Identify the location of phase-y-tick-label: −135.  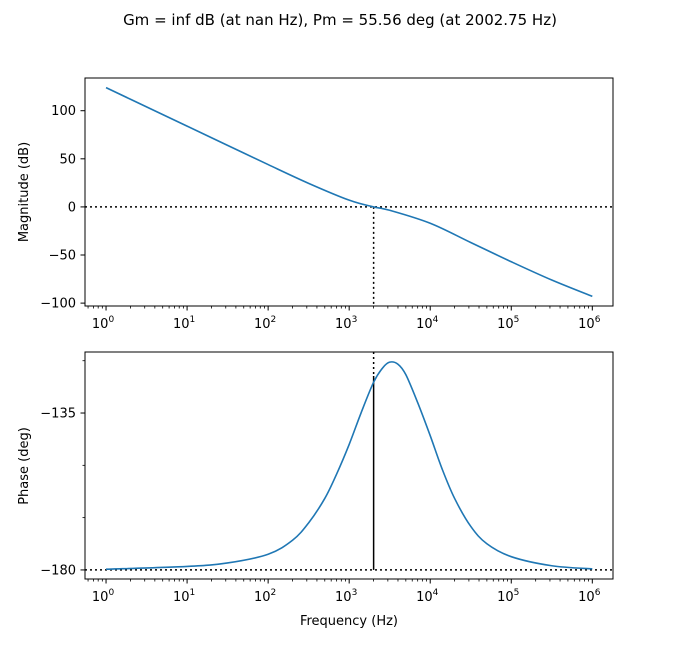
(58, 414).